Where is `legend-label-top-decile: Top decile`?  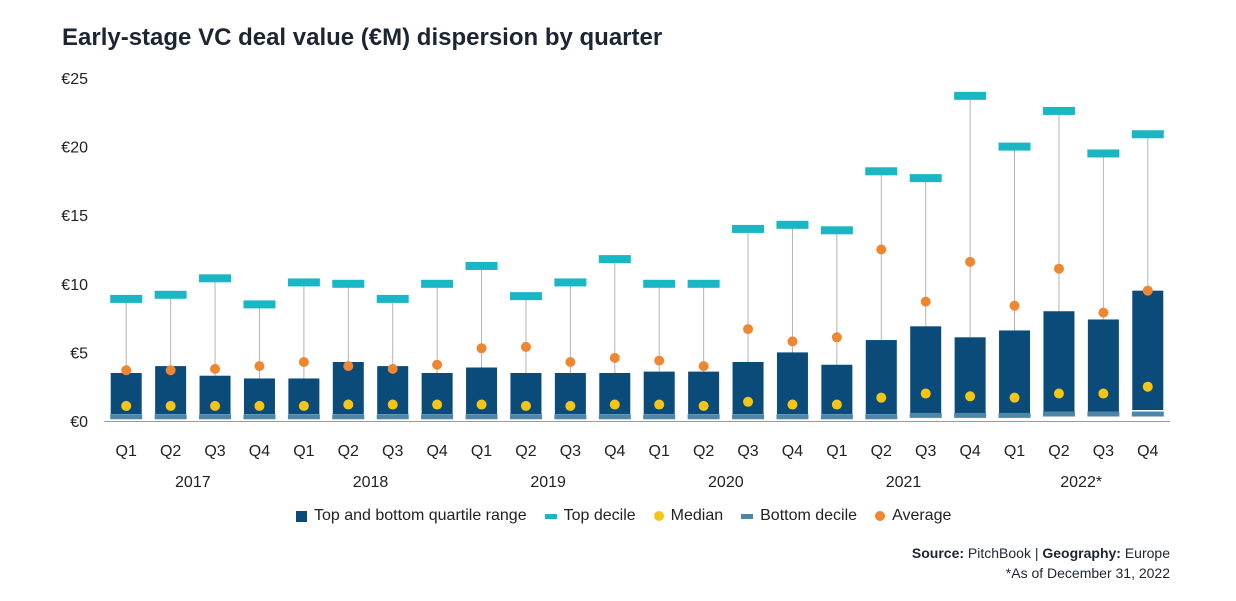 legend-label-top-decile: Top decile is located at coordinates (599, 515).